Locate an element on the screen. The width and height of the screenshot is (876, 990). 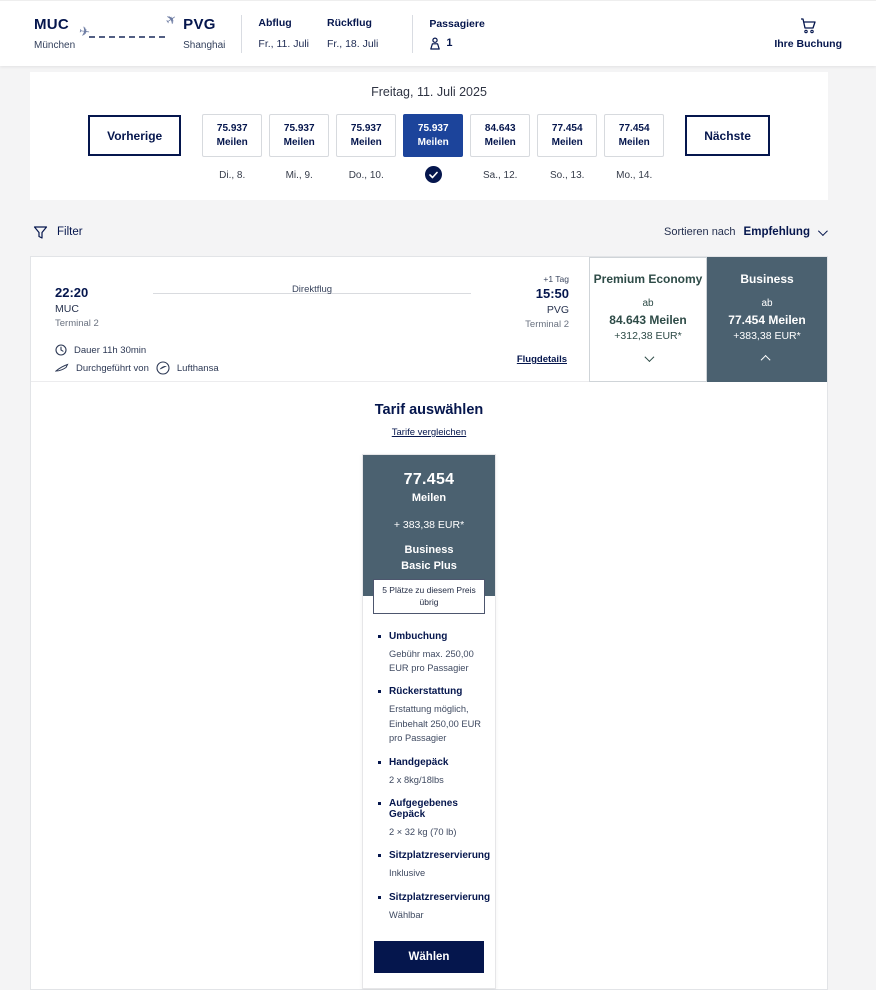
select-fare-button: Wählen is located at coordinates (429, 957).